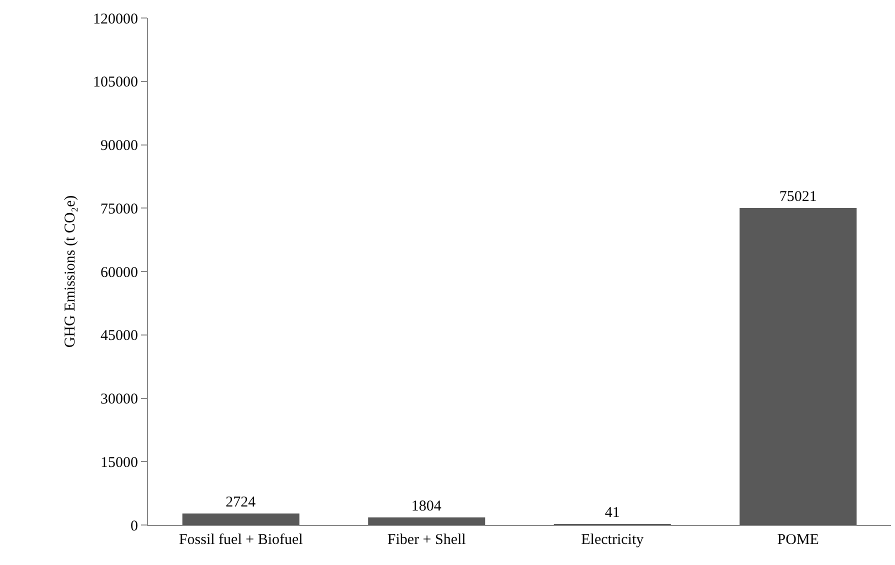  What do you see at coordinates (426, 540) in the screenshot?
I see `x-tick-label: Fiber + Shell` at bounding box center [426, 540].